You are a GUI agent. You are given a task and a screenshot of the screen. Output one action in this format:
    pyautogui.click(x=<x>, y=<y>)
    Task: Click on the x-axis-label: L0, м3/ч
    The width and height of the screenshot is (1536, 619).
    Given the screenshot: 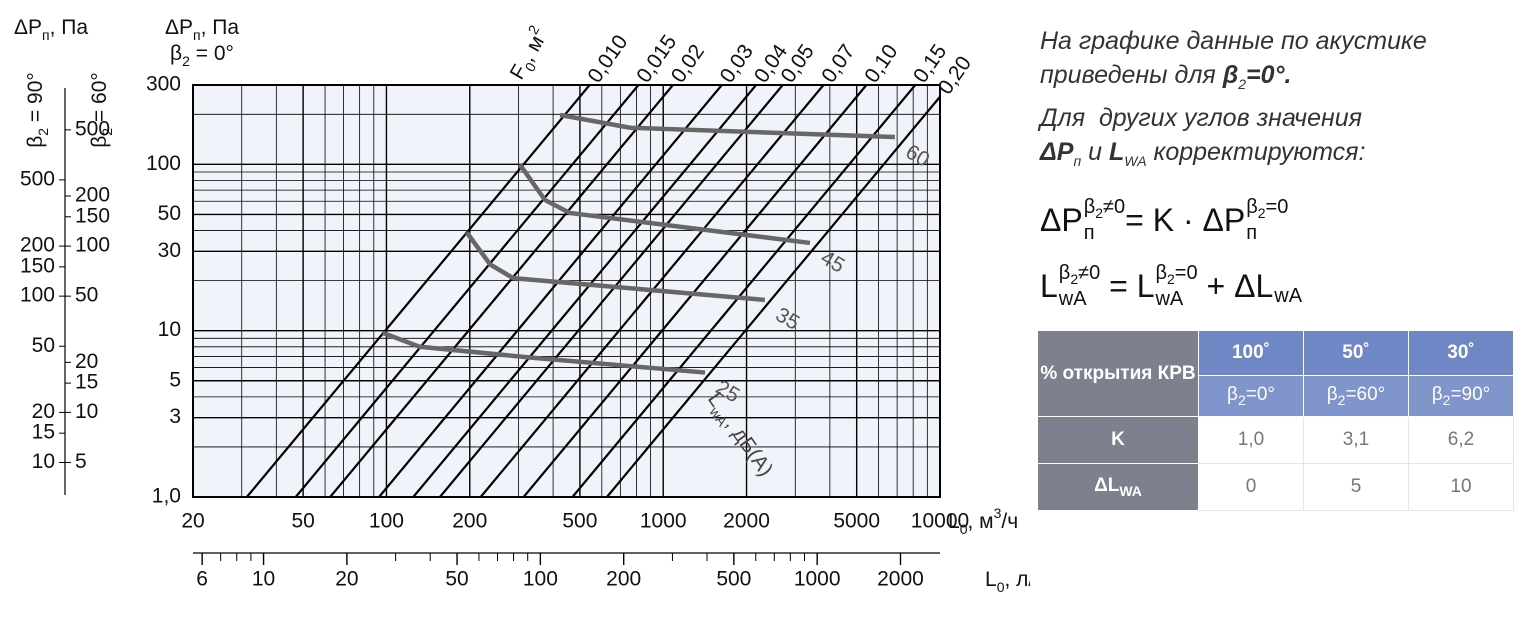 What is the action you would take?
    pyautogui.click(x=983, y=521)
    